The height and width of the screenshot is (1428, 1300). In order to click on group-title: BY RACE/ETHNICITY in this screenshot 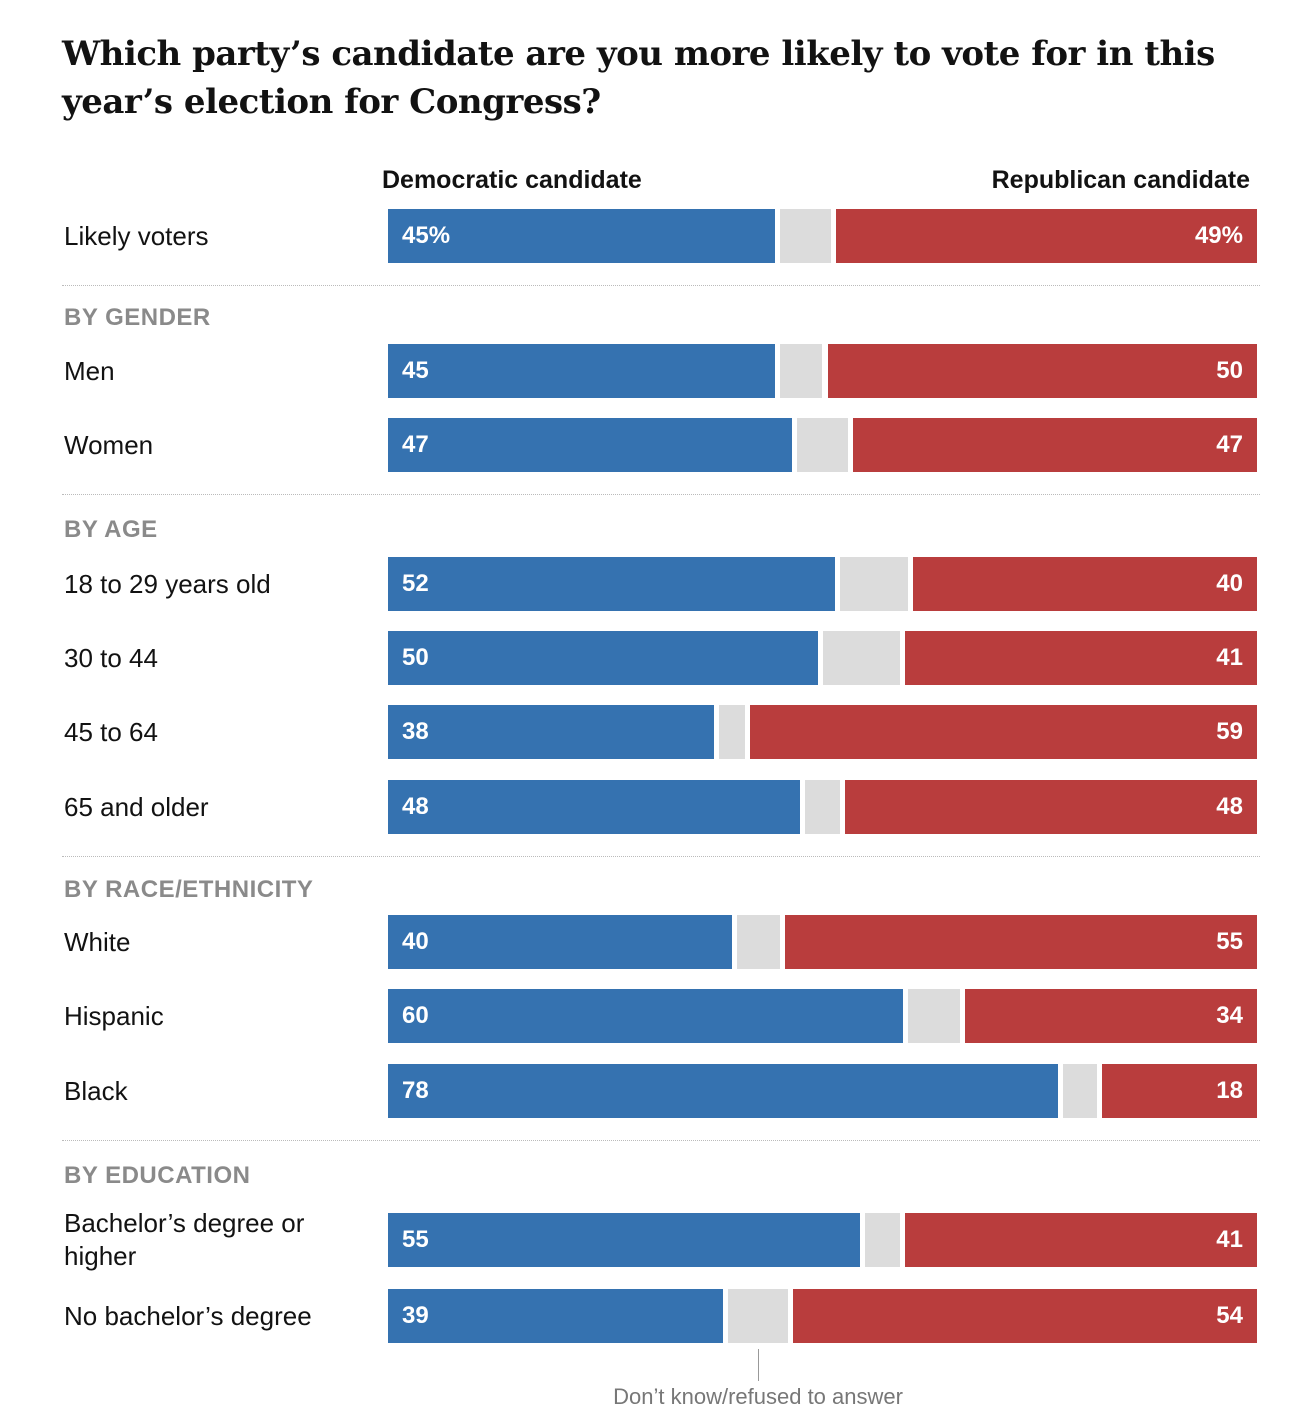, I will do `click(189, 889)`.